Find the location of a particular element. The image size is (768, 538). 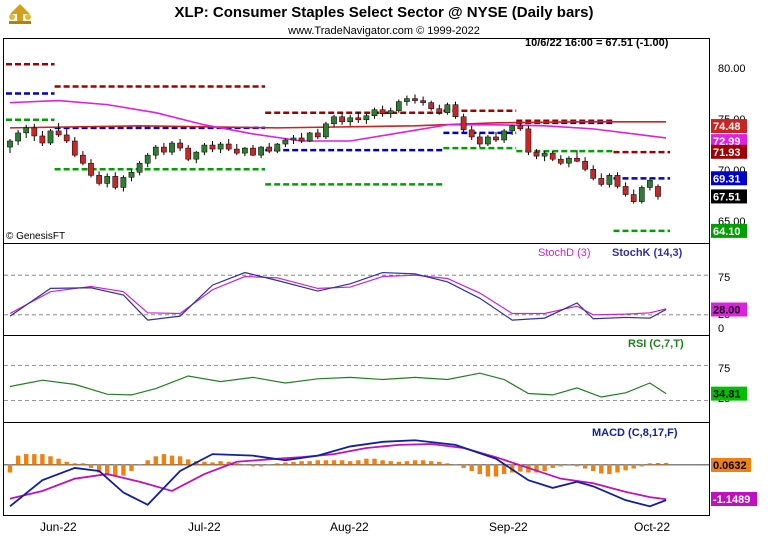

value-tag-text: -1.1489 is located at coordinates (731, 500).